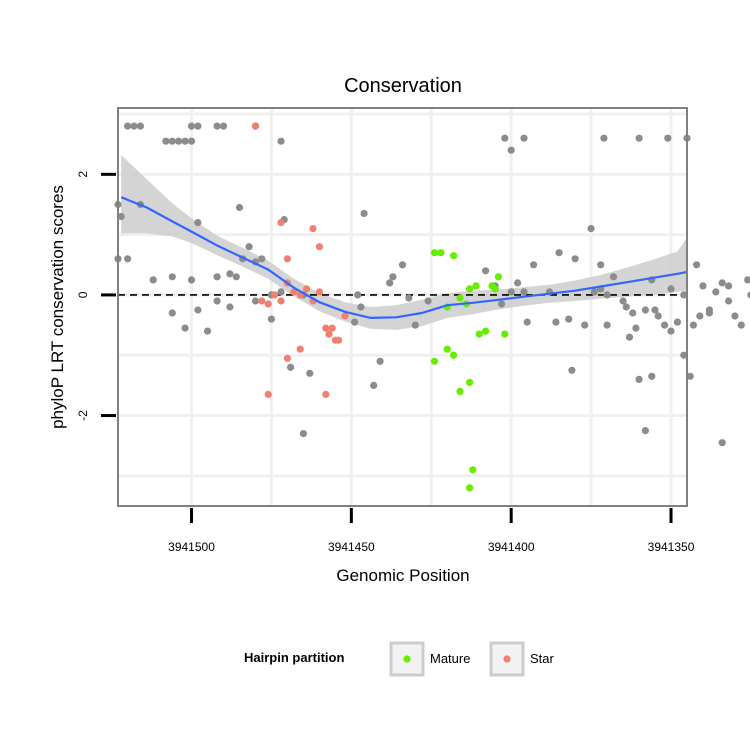  I want to click on legend-swatch-mature, so click(407, 659).